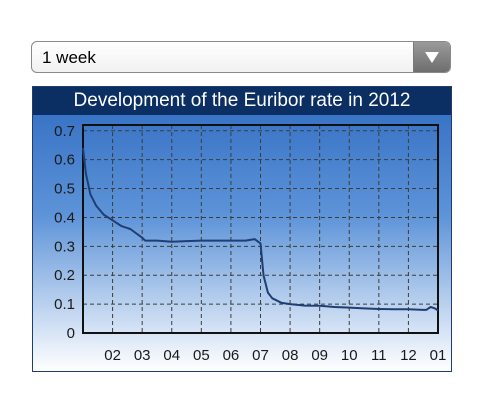  I want to click on y-tick-label: 0.3, so click(64, 246).